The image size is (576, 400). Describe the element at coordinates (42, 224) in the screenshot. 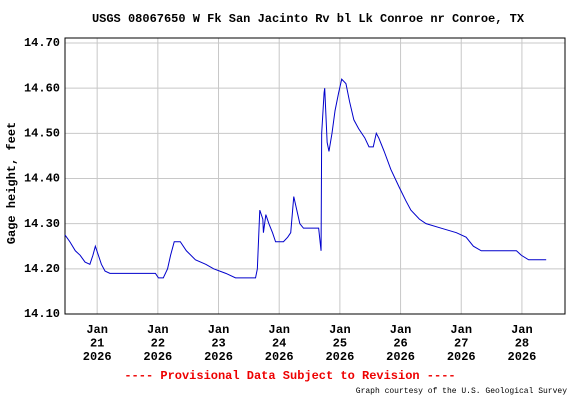

I see `y-tick-label: 14.30` at that location.